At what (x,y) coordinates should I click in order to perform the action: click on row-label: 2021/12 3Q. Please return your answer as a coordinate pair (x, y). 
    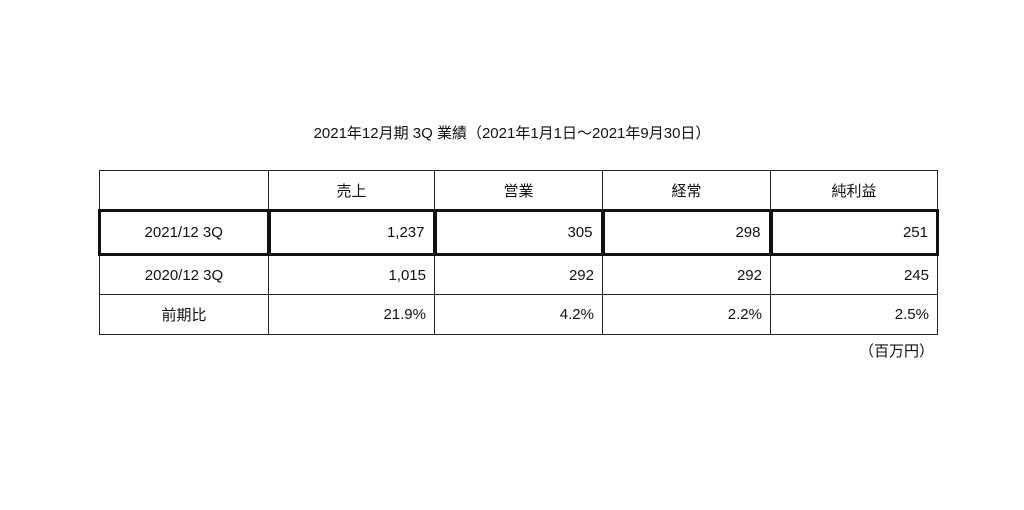
    Looking at the image, I should click on (184, 232).